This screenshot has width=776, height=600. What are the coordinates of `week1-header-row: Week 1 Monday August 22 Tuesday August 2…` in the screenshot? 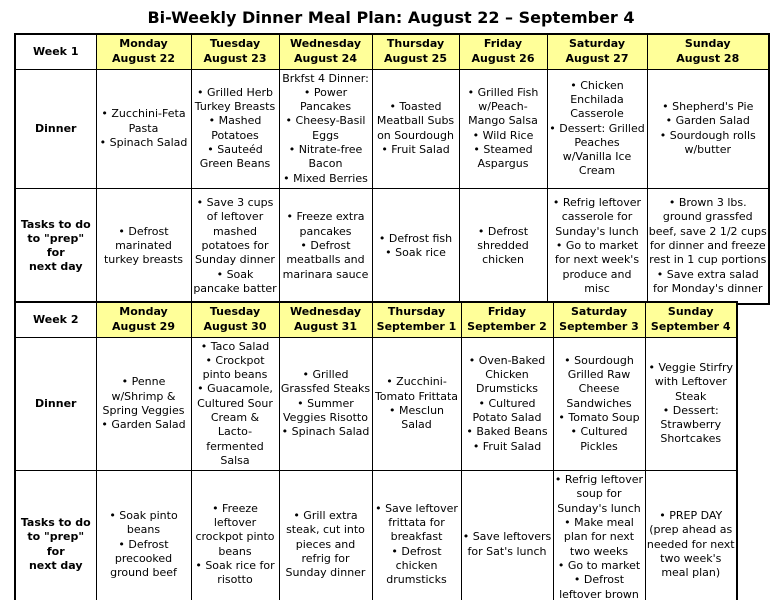 It's located at (392, 51).